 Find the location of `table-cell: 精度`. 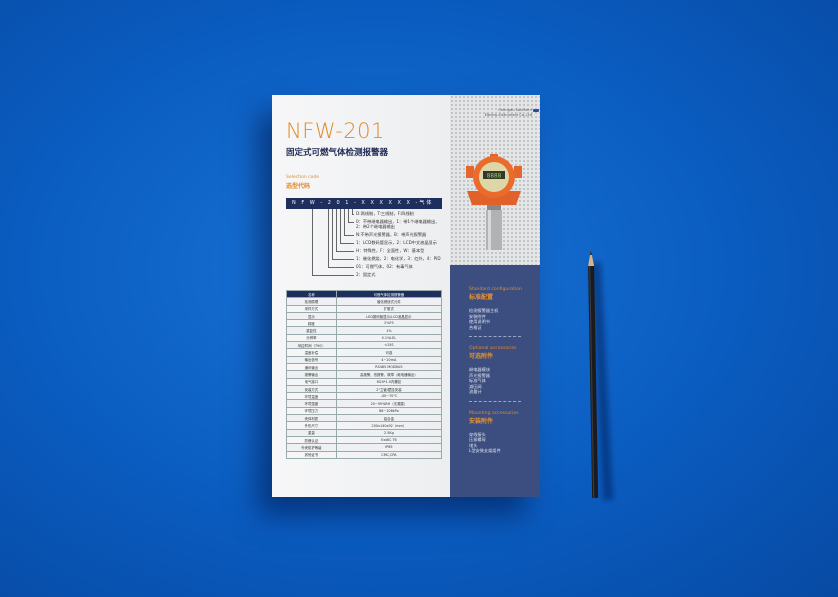

table-cell: 精度 is located at coordinates (311, 323).